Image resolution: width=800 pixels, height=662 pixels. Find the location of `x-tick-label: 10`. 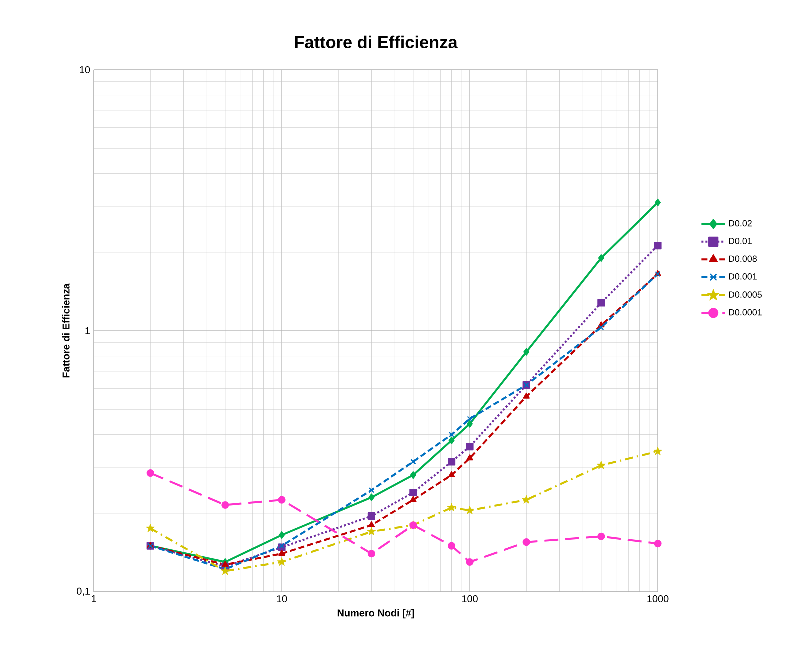

x-tick-label: 10 is located at coordinates (282, 599).